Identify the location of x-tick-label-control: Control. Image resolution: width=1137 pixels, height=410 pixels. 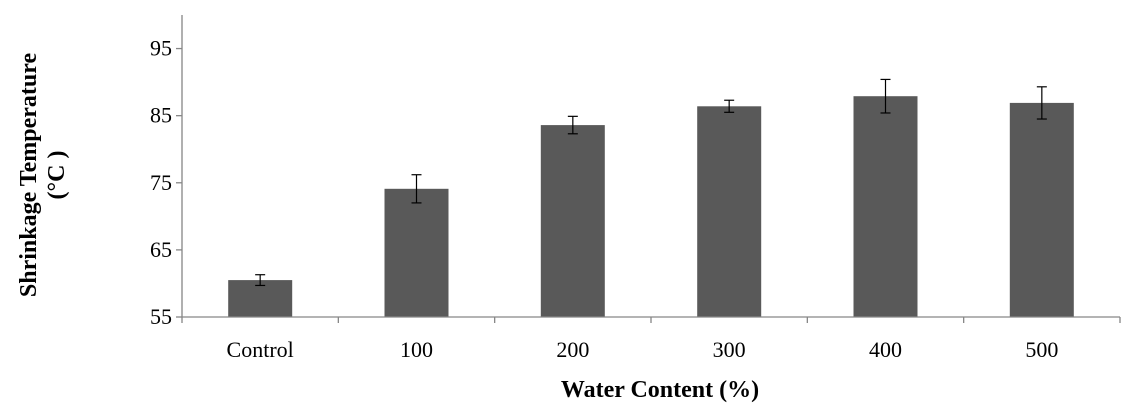
(260, 349).